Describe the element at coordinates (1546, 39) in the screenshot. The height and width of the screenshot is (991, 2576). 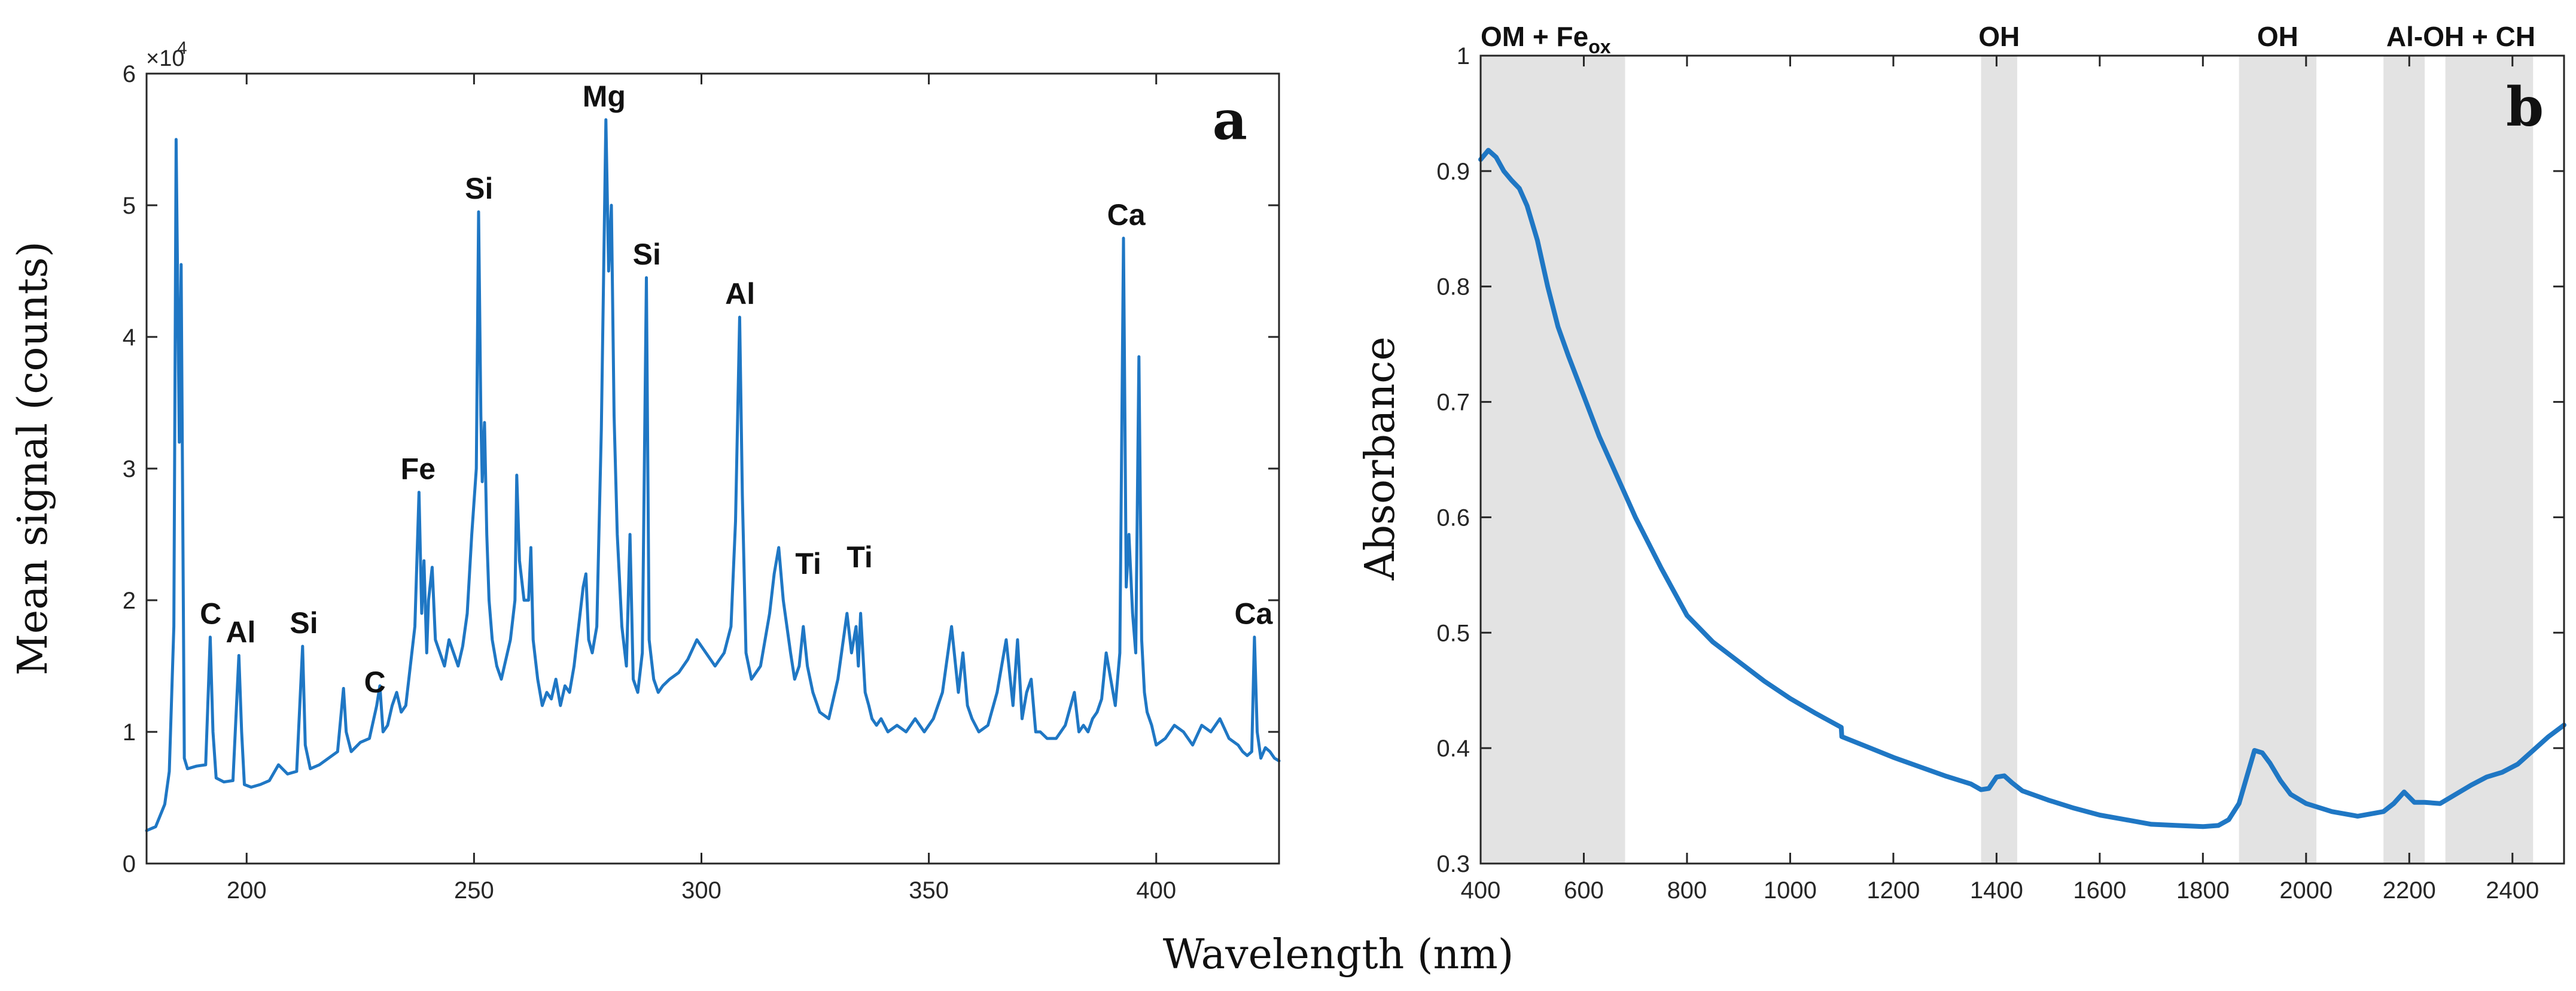
I see `b-band-label-0: OM + Feox` at that location.